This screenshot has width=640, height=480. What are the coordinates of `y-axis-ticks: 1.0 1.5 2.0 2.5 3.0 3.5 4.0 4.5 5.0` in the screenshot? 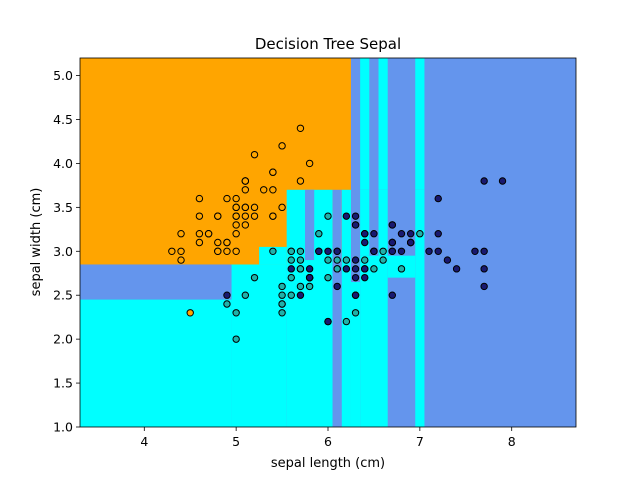 It's located at (66, 251).